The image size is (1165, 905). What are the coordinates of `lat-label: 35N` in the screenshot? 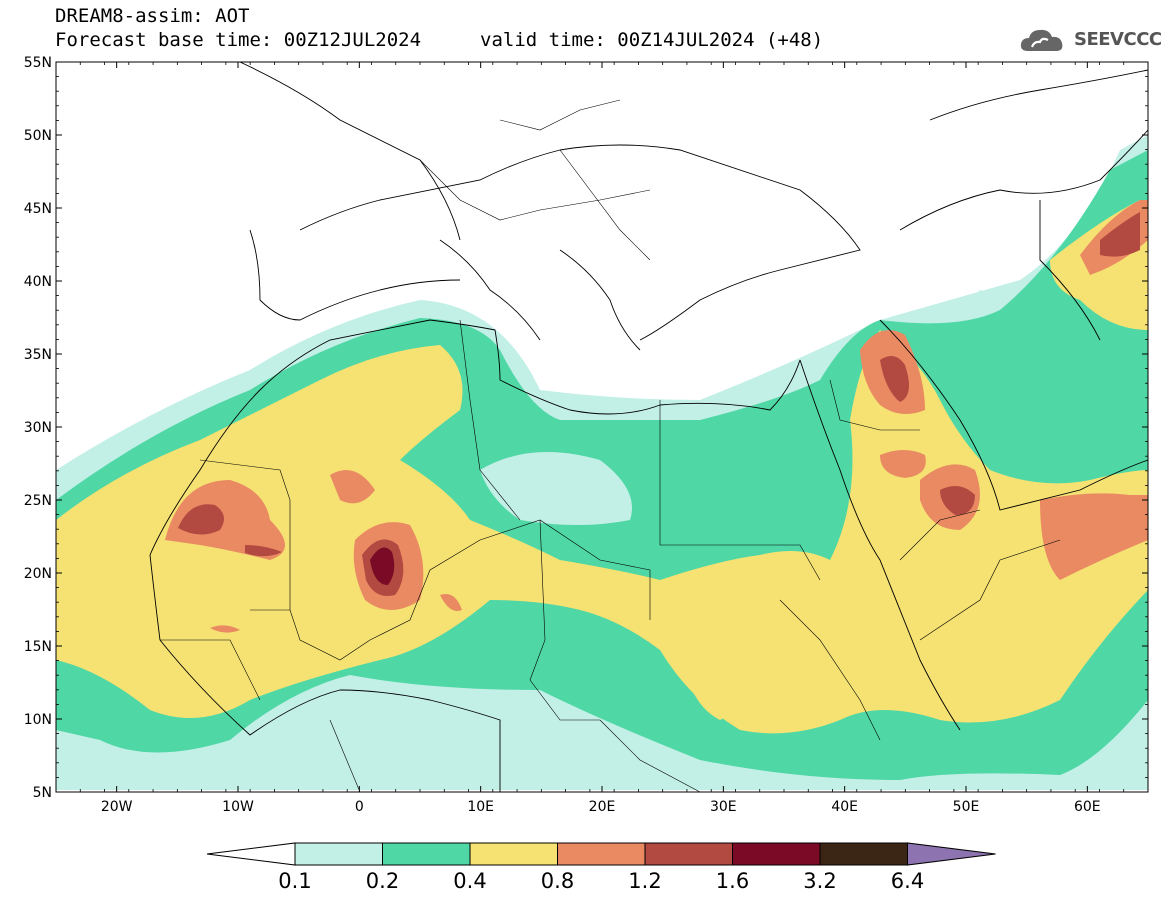 It's located at (38, 355).